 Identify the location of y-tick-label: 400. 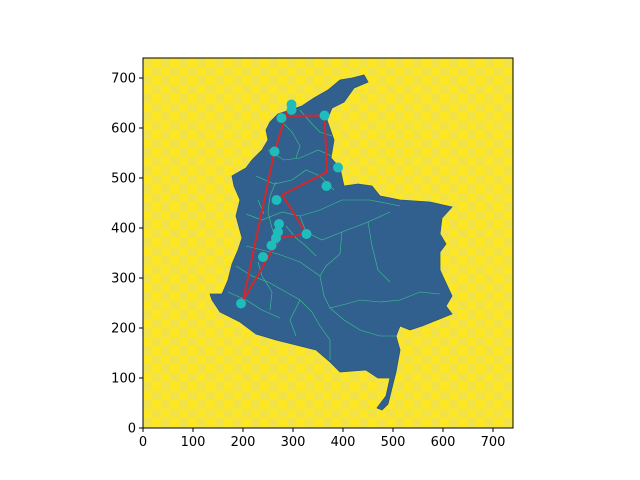
(123, 229).